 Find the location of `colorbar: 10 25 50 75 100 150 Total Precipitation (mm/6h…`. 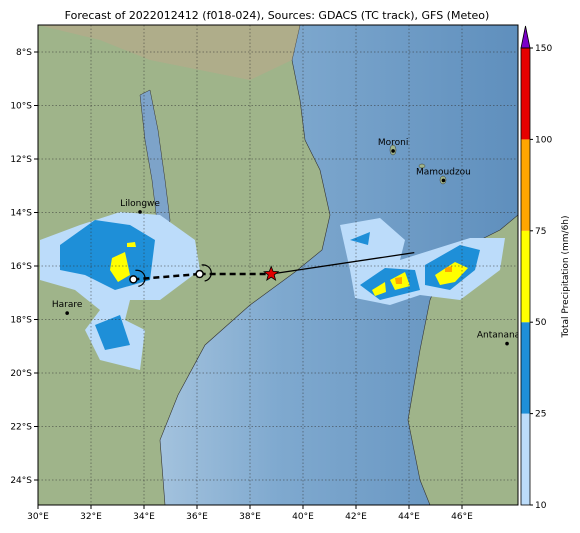

colorbar: 10 25 50 75 100 150 Total Precipitation (mm/6h… is located at coordinates (545, 268).